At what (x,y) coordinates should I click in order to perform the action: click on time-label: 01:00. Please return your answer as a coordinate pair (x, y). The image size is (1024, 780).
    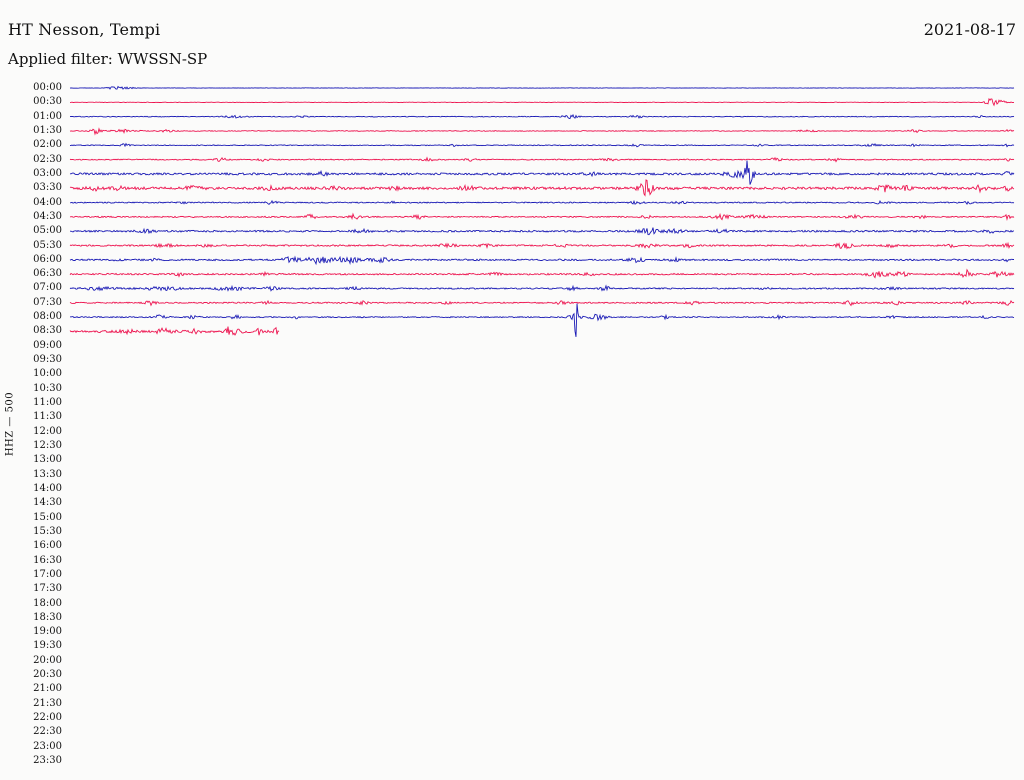
    Looking at the image, I should click on (47, 116).